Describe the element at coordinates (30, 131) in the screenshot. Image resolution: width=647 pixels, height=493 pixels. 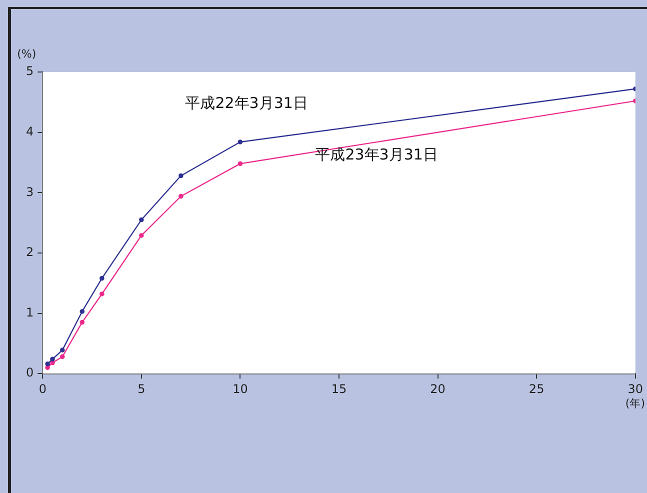
I see `y-tick-label: 4` at that location.